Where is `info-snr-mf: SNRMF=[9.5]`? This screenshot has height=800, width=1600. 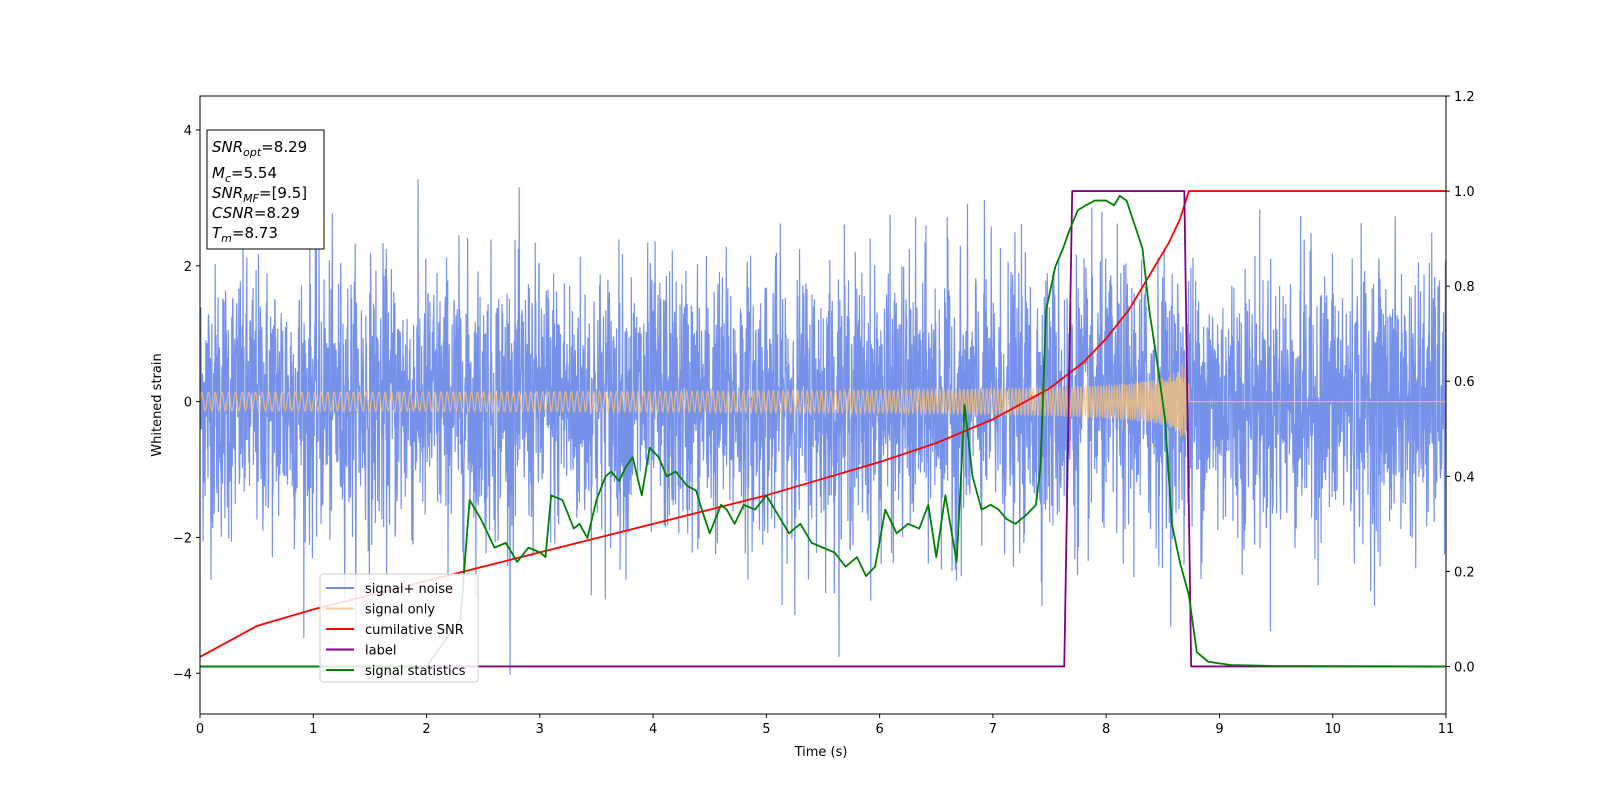
info-snr-mf: SNRMF=[9.5] is located at coordinates (259, 194).